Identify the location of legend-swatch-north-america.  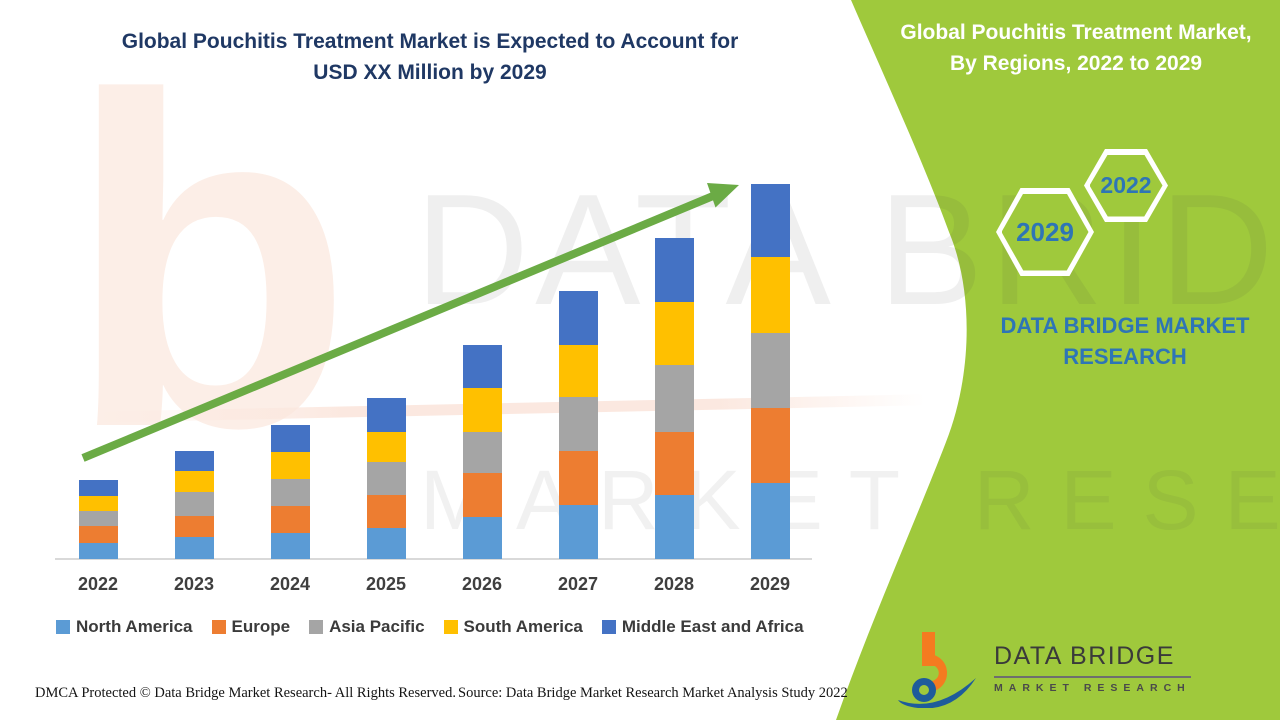
(63, 627).